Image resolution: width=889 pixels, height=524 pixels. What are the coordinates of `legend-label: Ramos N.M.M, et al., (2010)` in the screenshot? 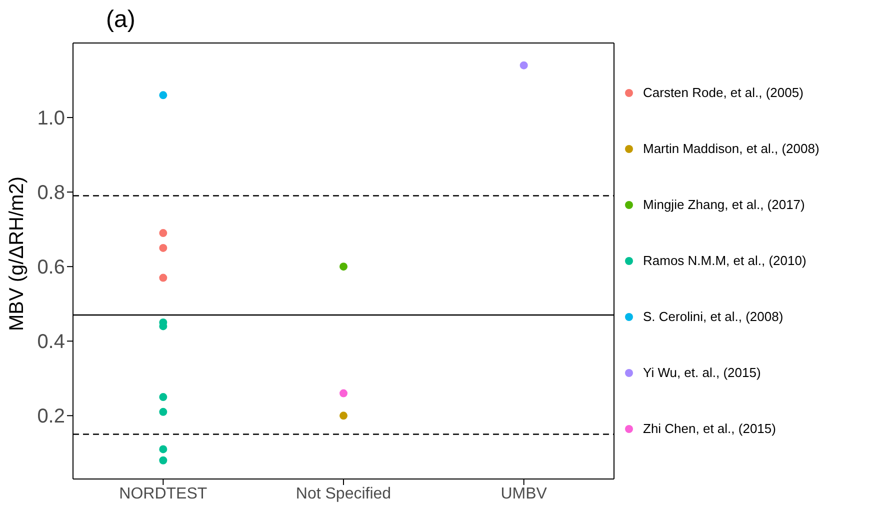 It's located at (724, 260).